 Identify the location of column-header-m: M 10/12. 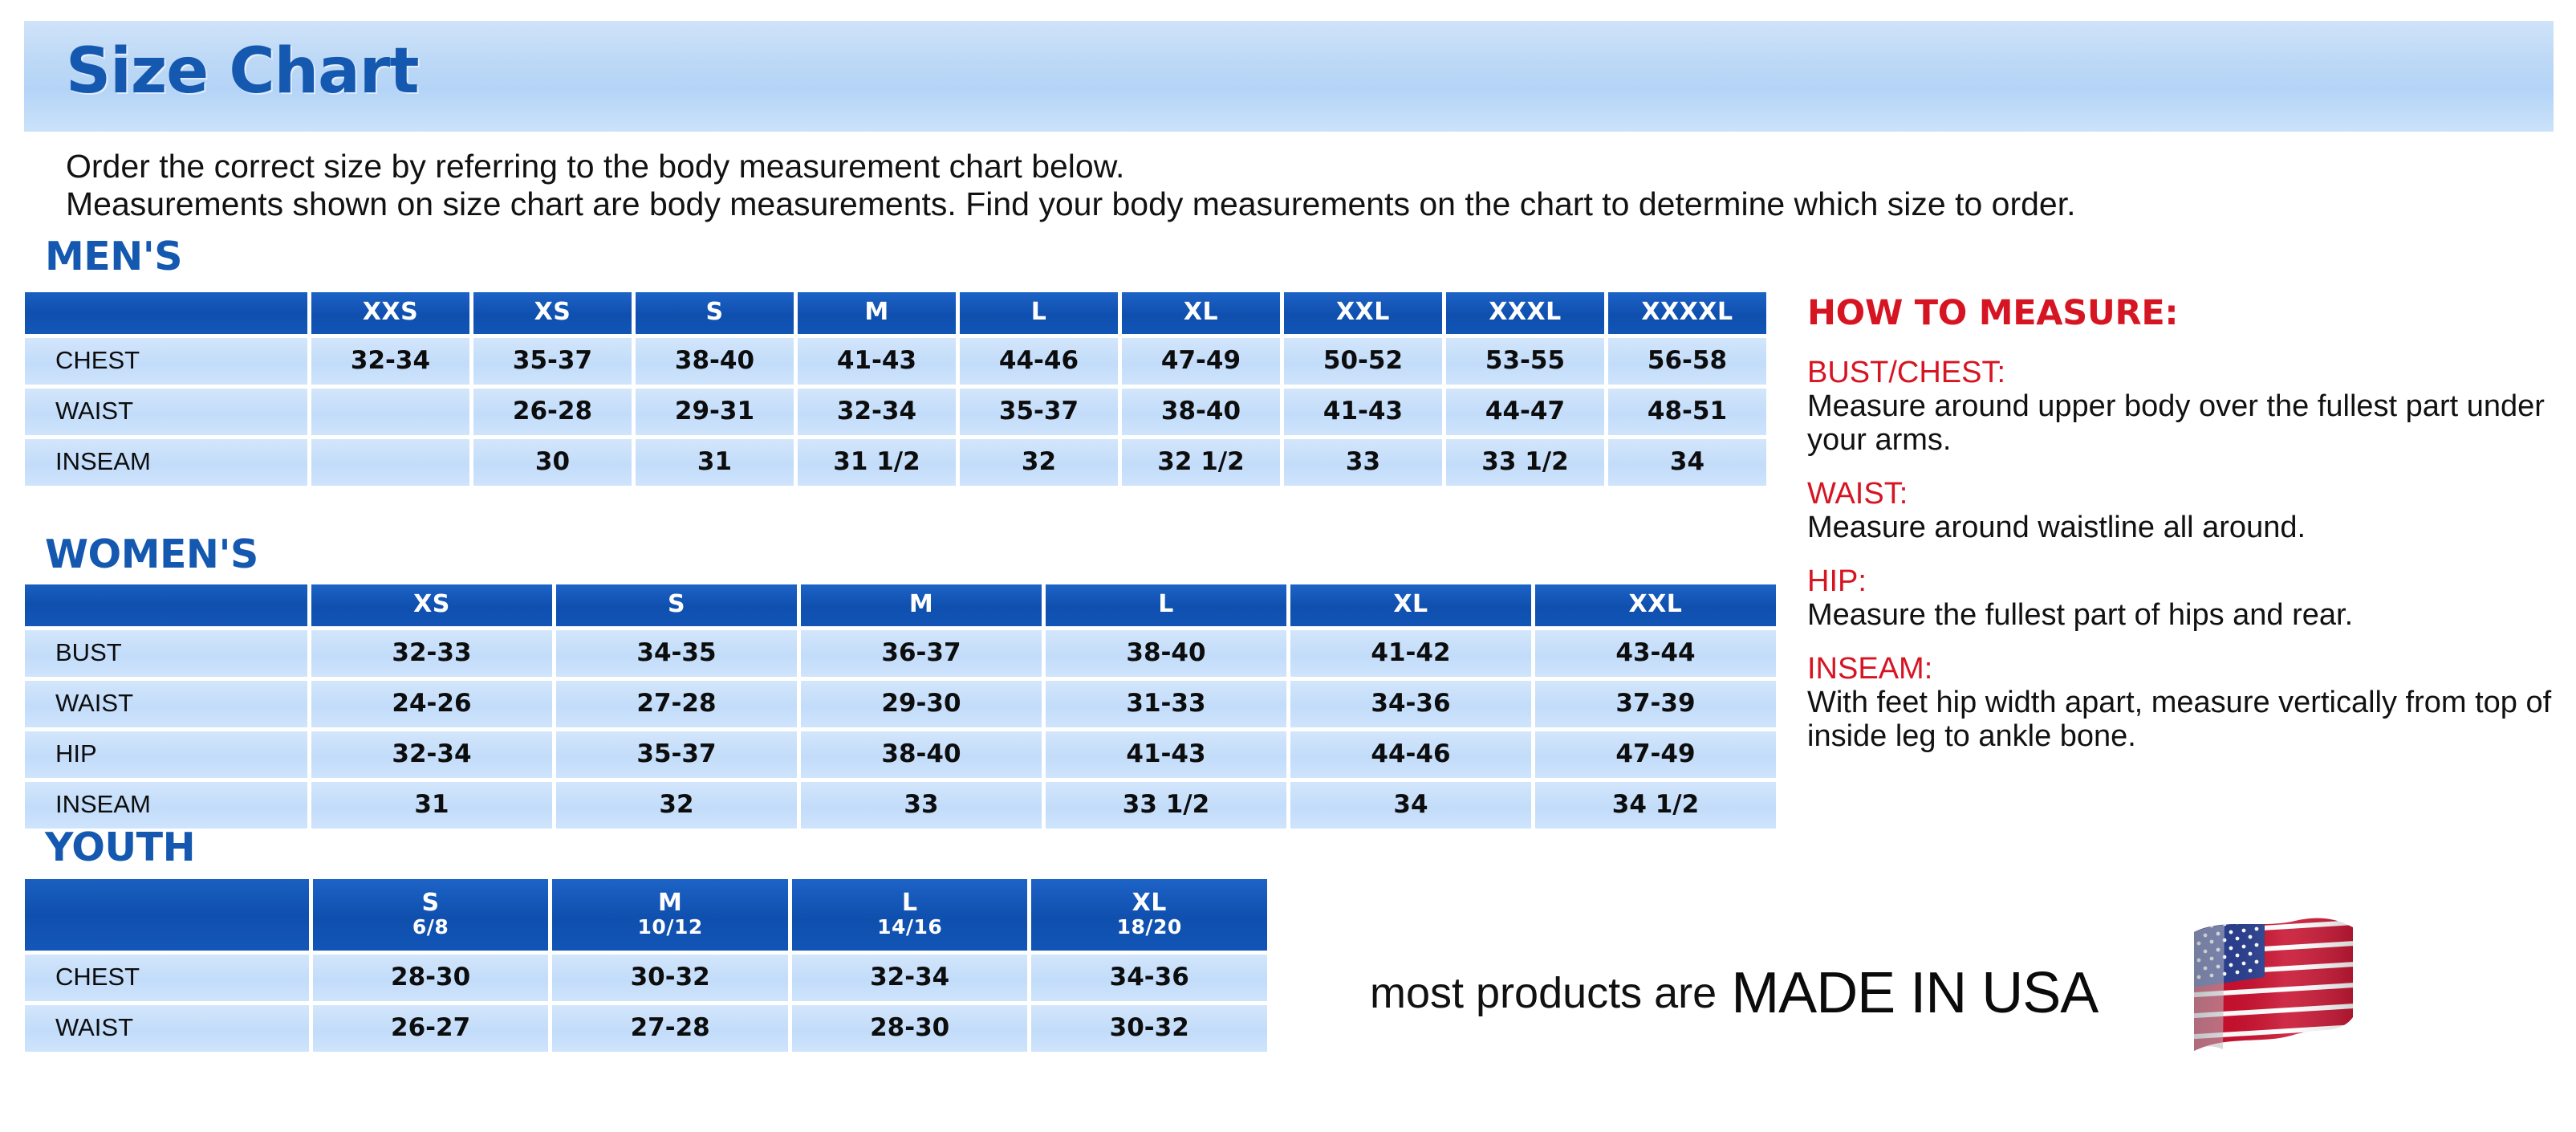
(670, 915).